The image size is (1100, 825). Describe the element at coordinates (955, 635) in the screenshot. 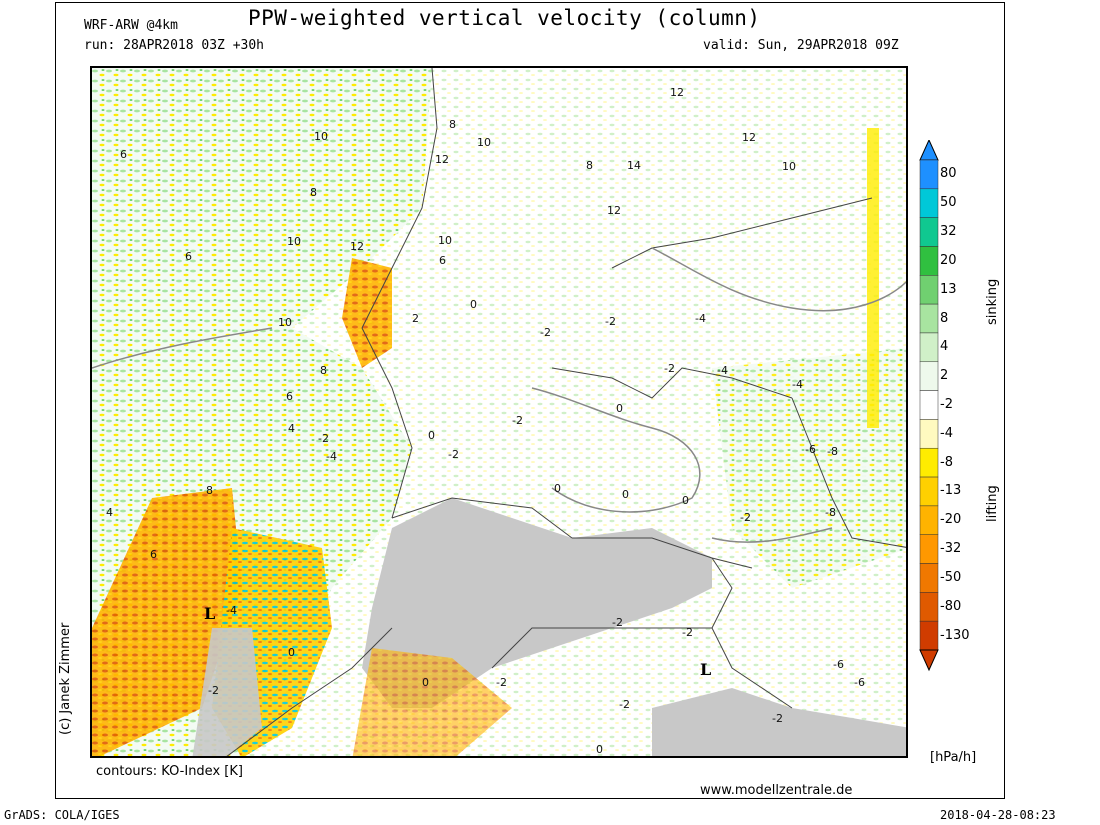

I see `legend-tick-label: -130` at that location.